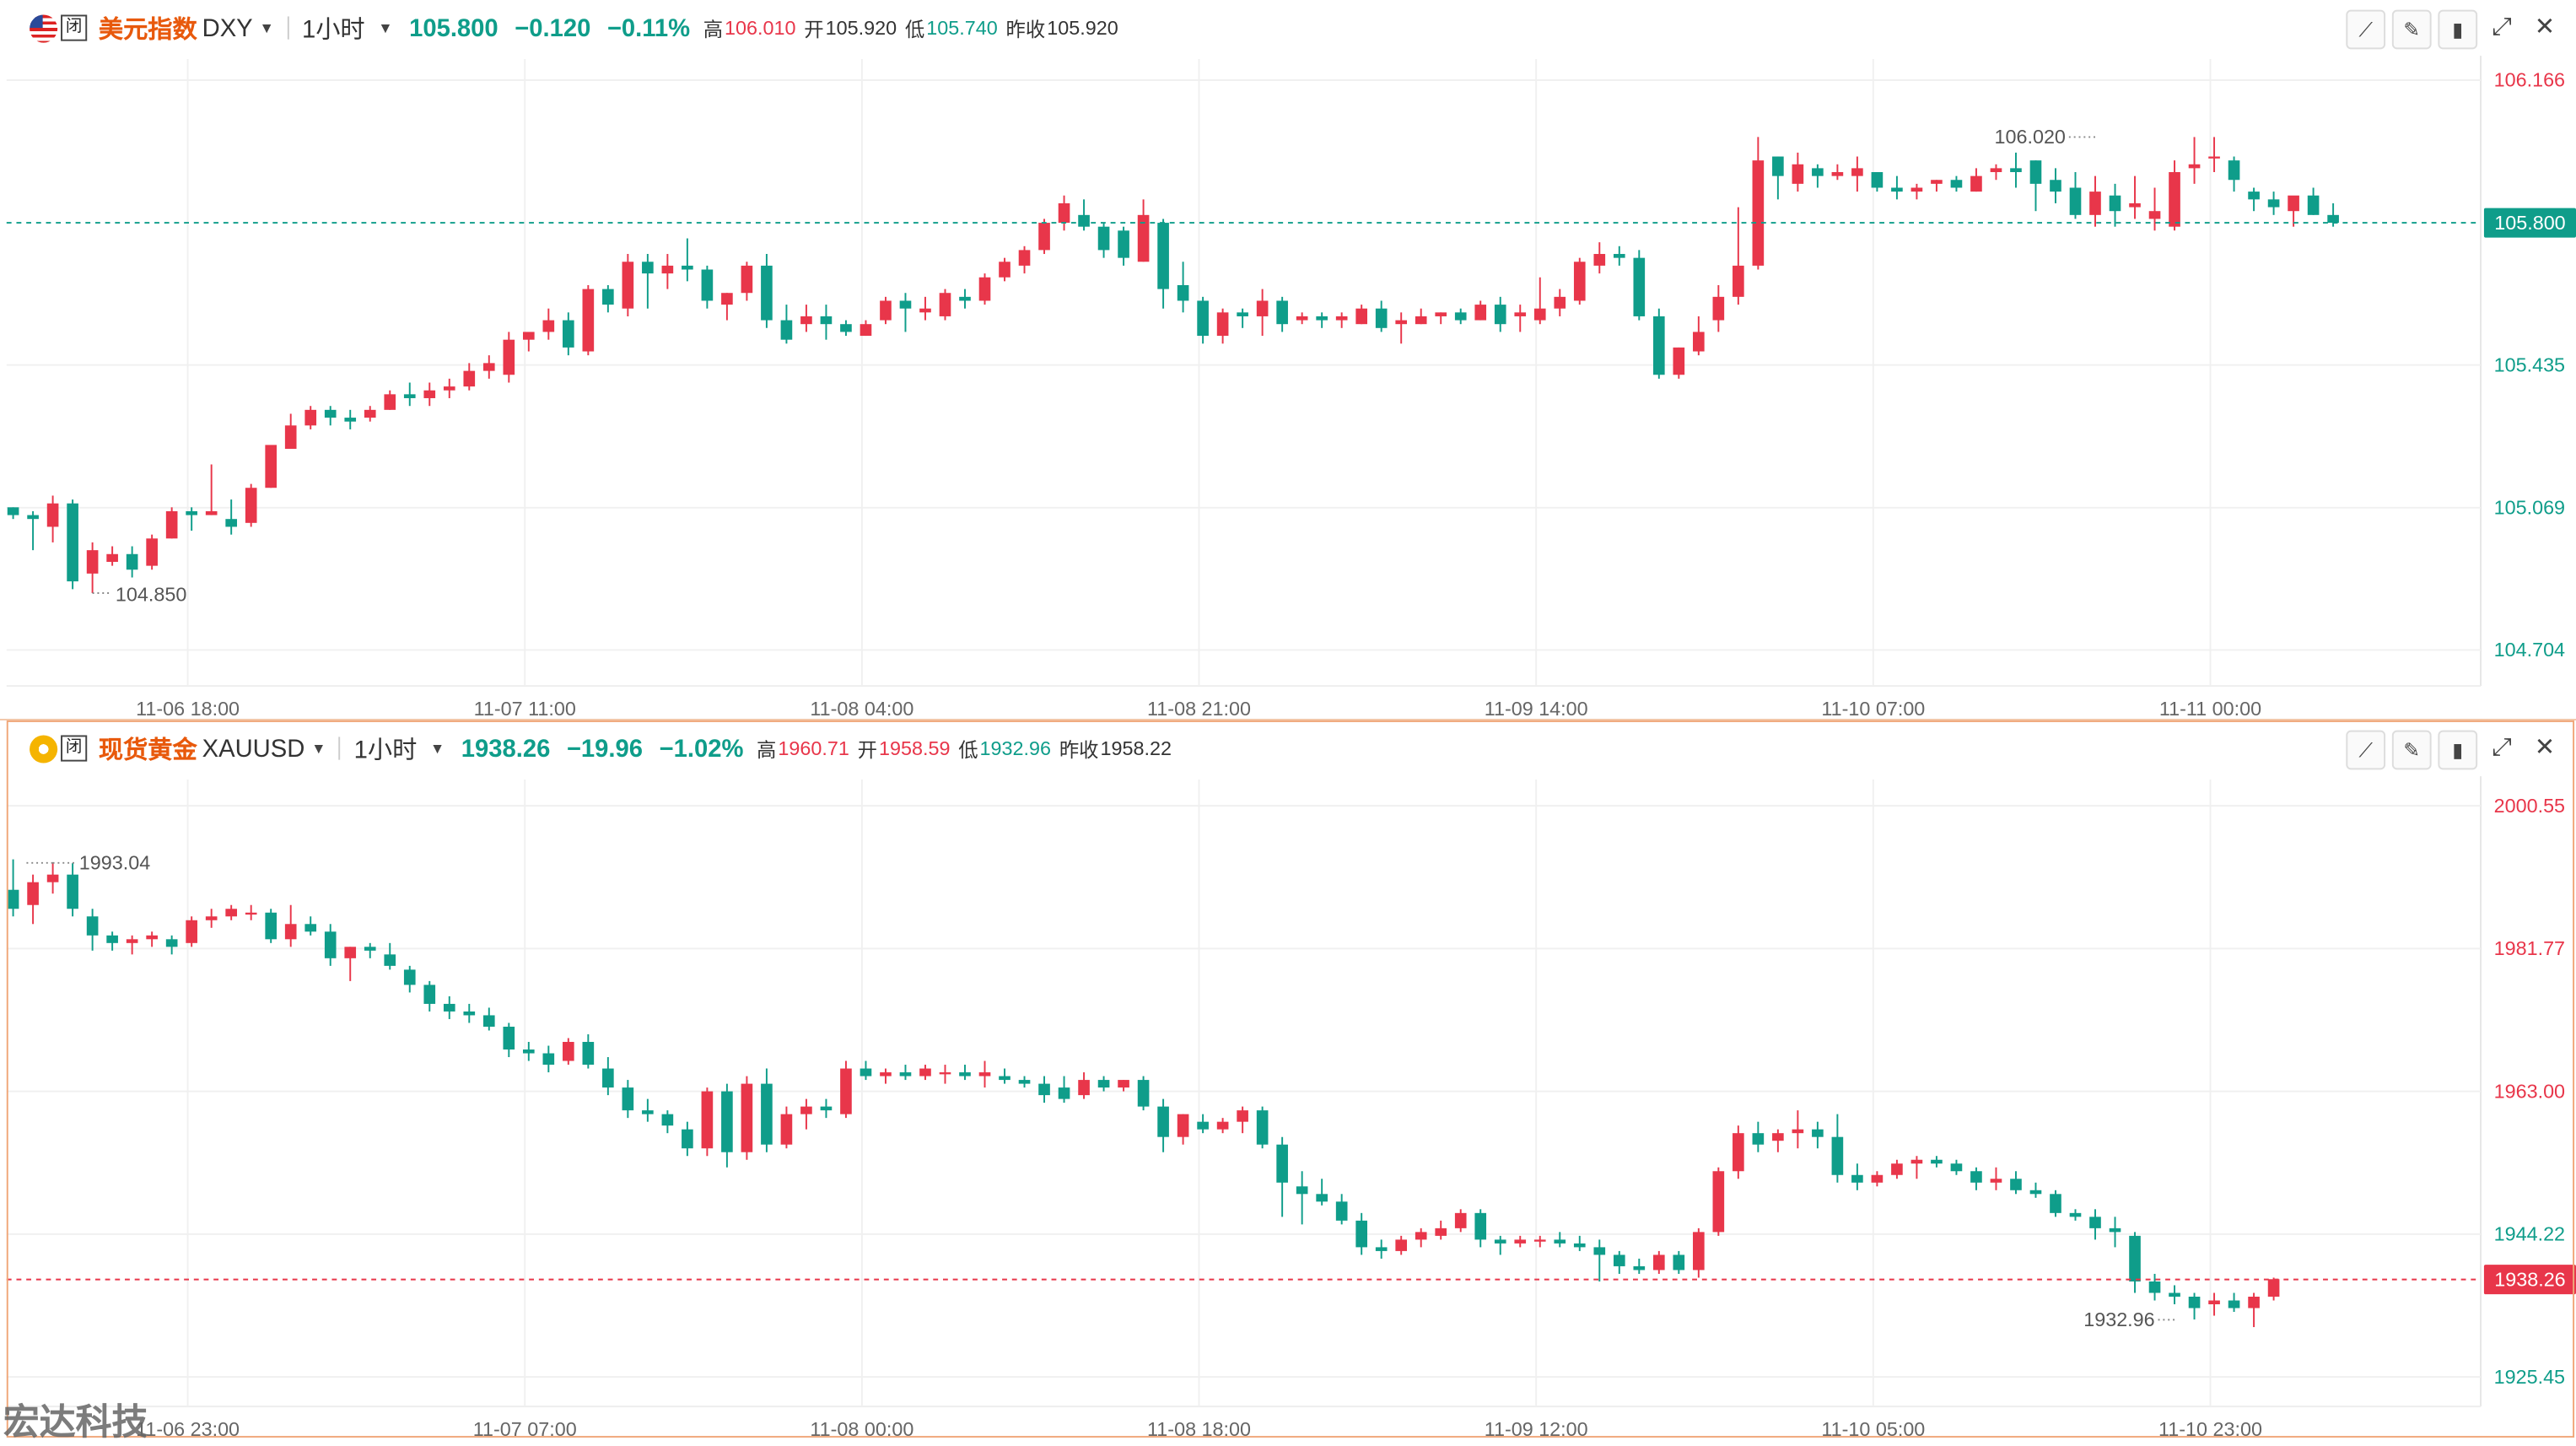  Describe the element at coordinates (2529, 1279) in the screenshot. I see `current-price-label: 1938.26` at that location.